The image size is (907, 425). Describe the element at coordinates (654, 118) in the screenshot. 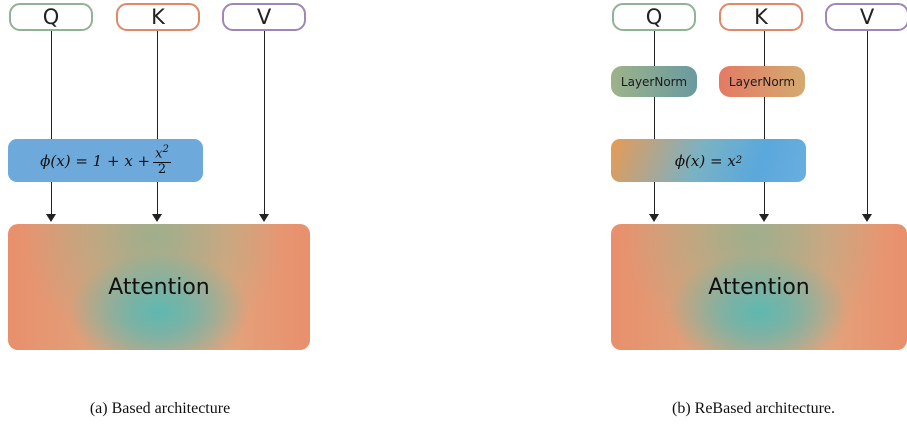

I see `q-line-mid` at that location.